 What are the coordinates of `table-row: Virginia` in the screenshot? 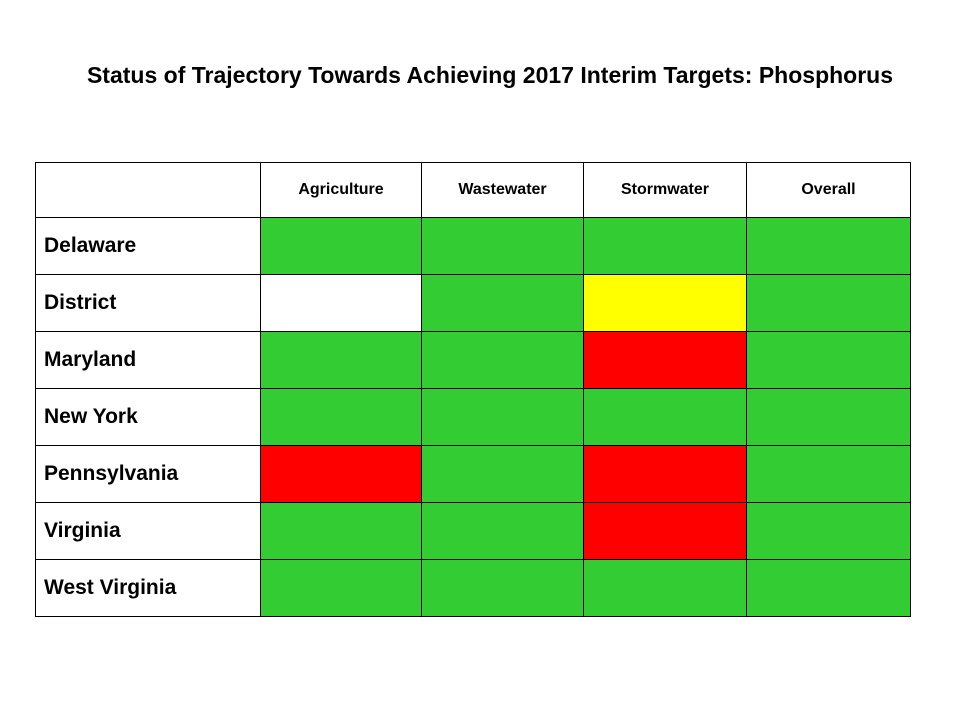 It's located at (473, 531).